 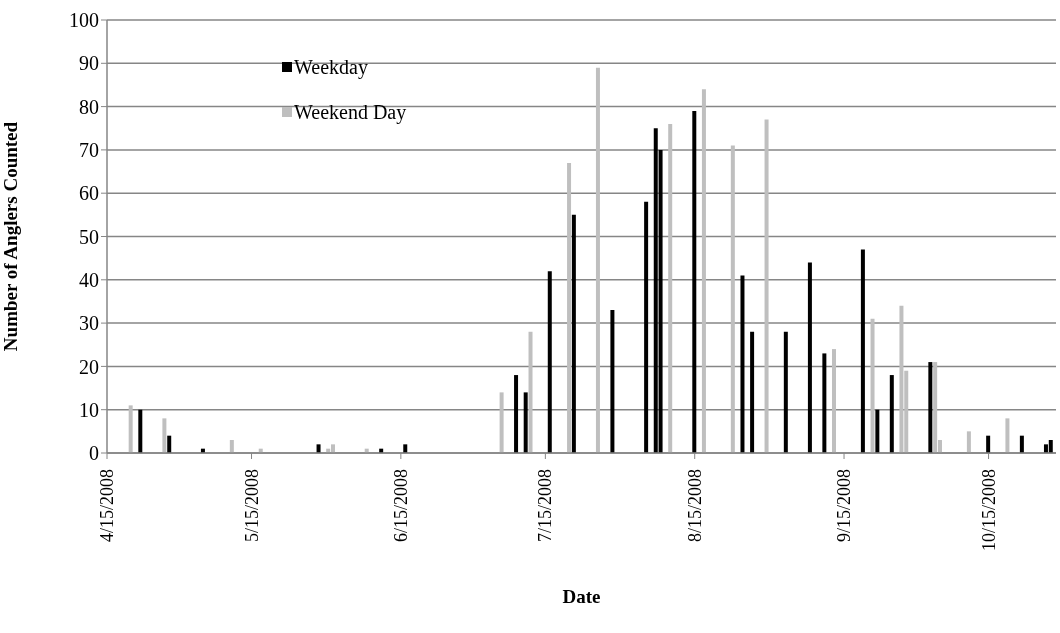 I want to click on y-tick-label: 40, so click(x=89, y=279).